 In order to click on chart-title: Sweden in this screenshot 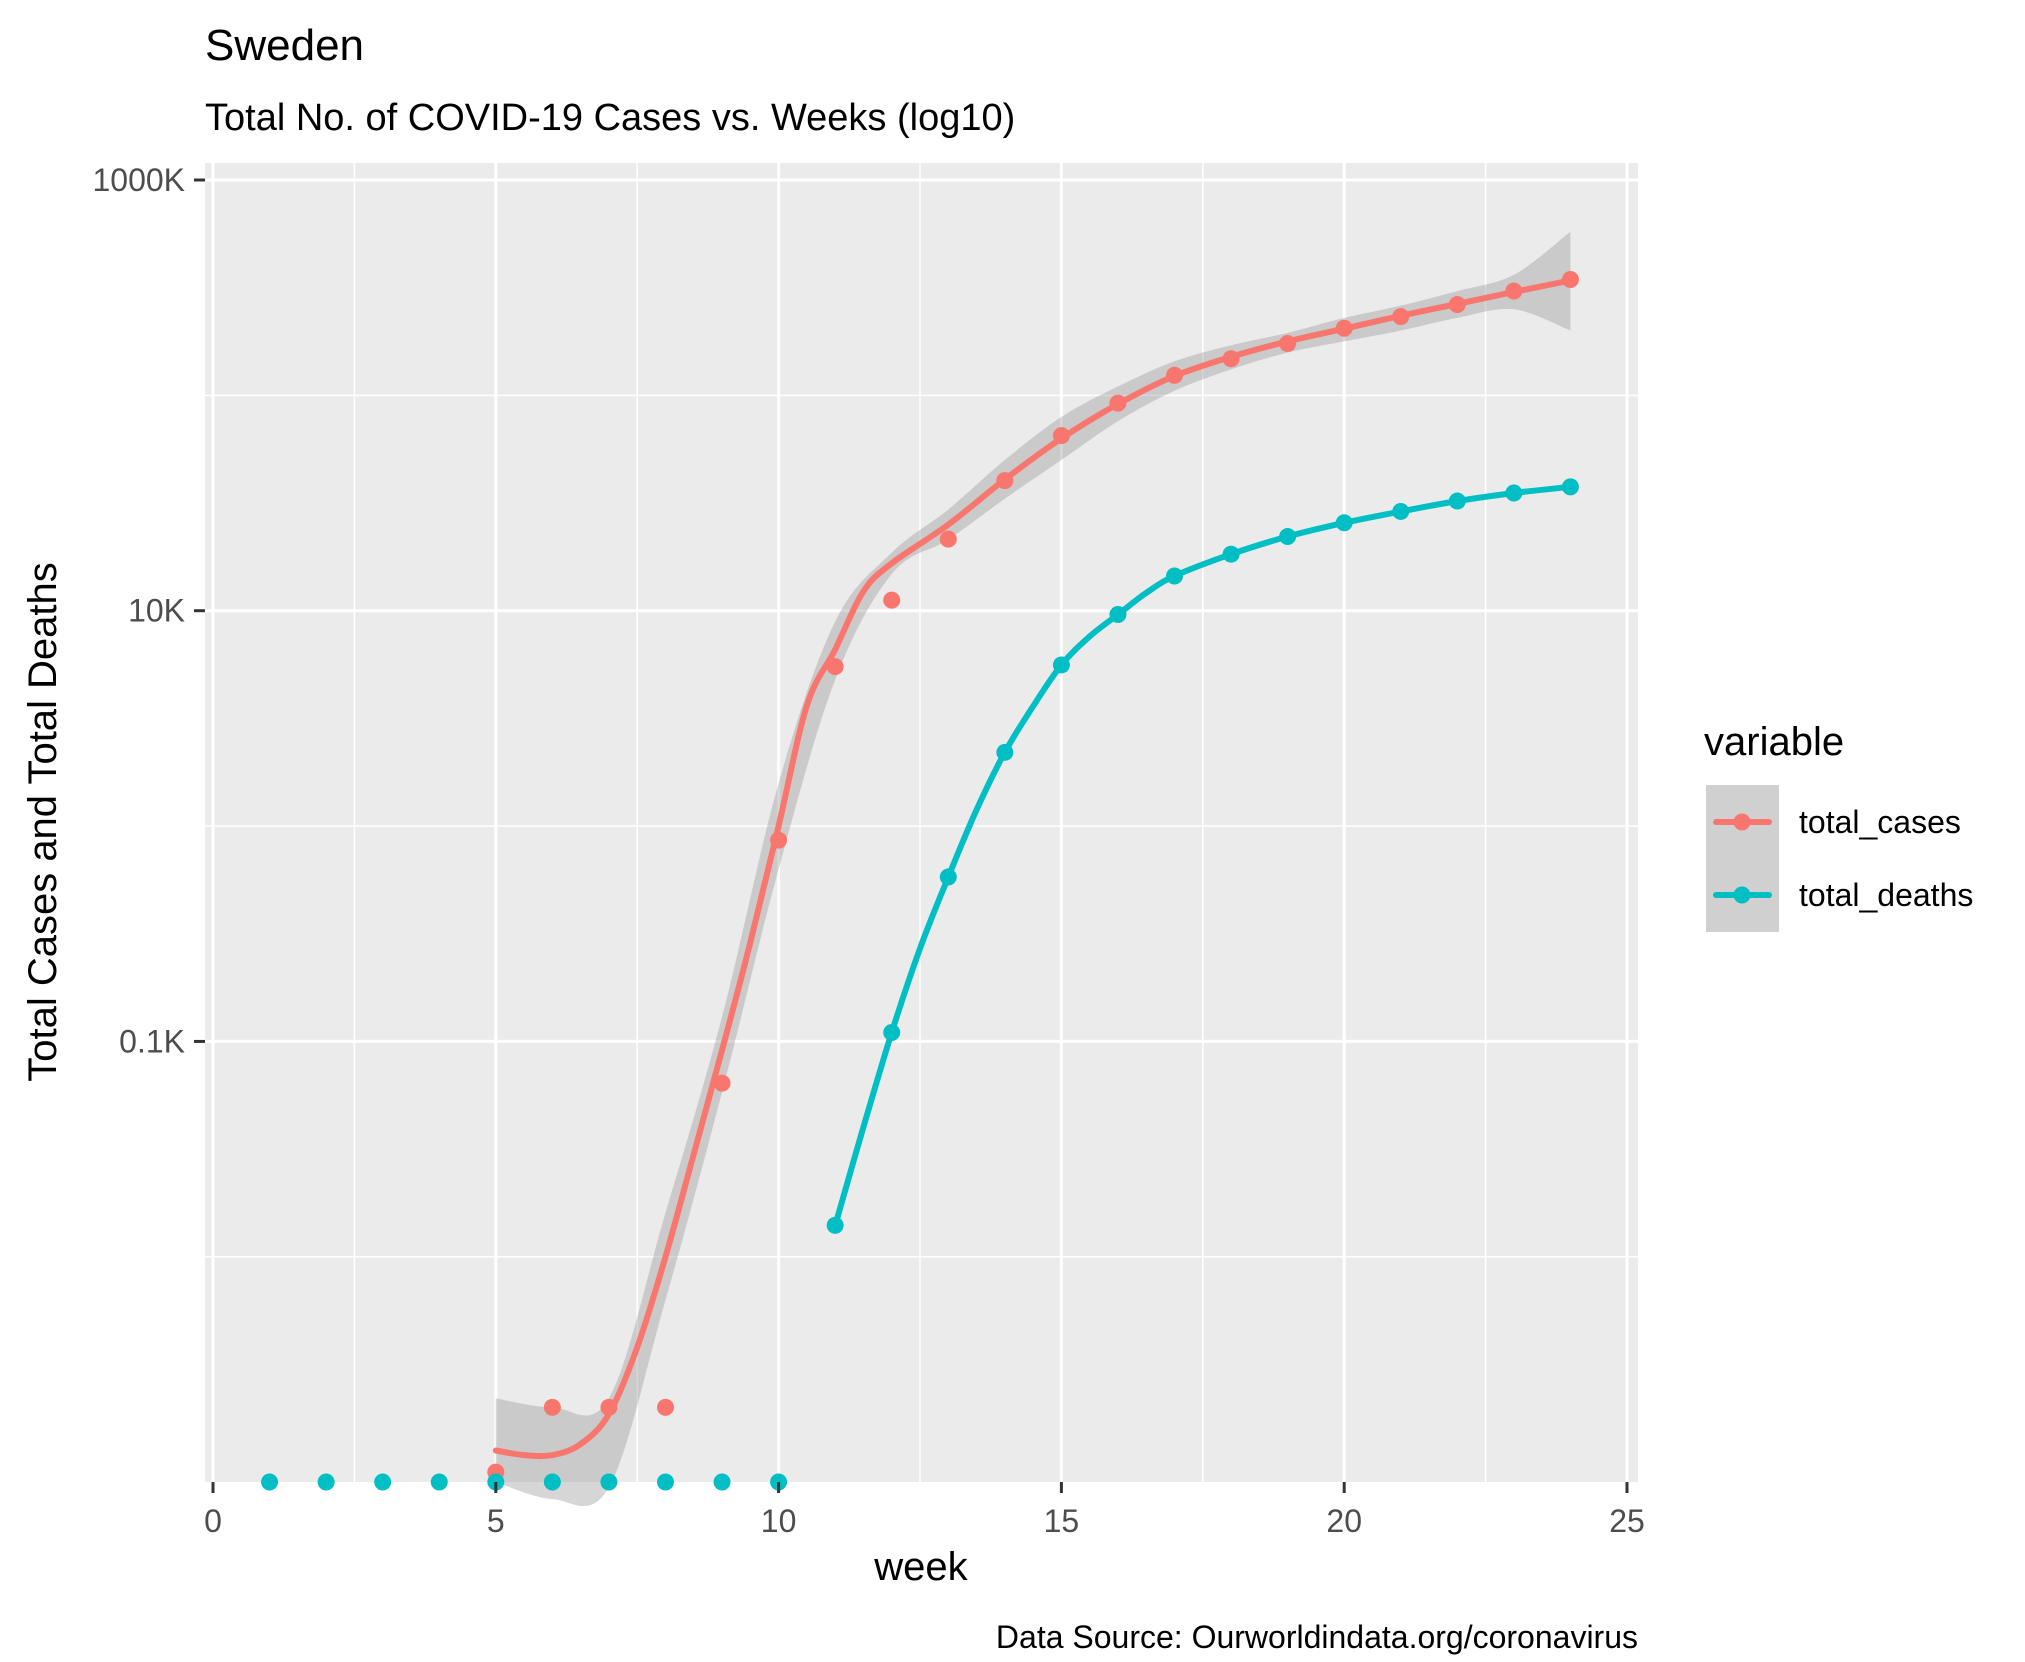, I will do `click(284, 45)`.